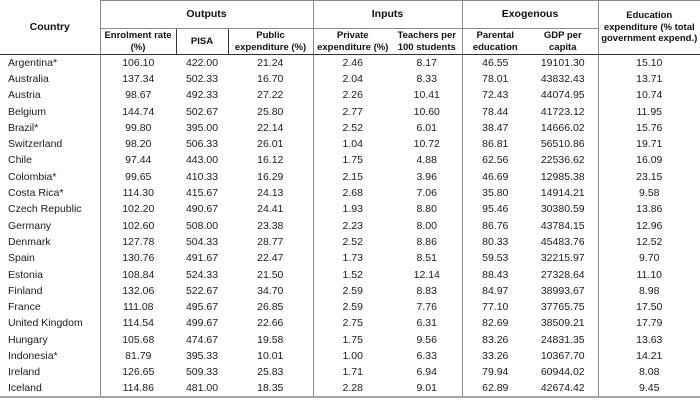 Image resolution: width=700 pixels, height=402 pixels. What do you see at coordinates (35, 144) in the screenshot?
I see `cell-country: Switzerland` at bounding box center [35, 144].